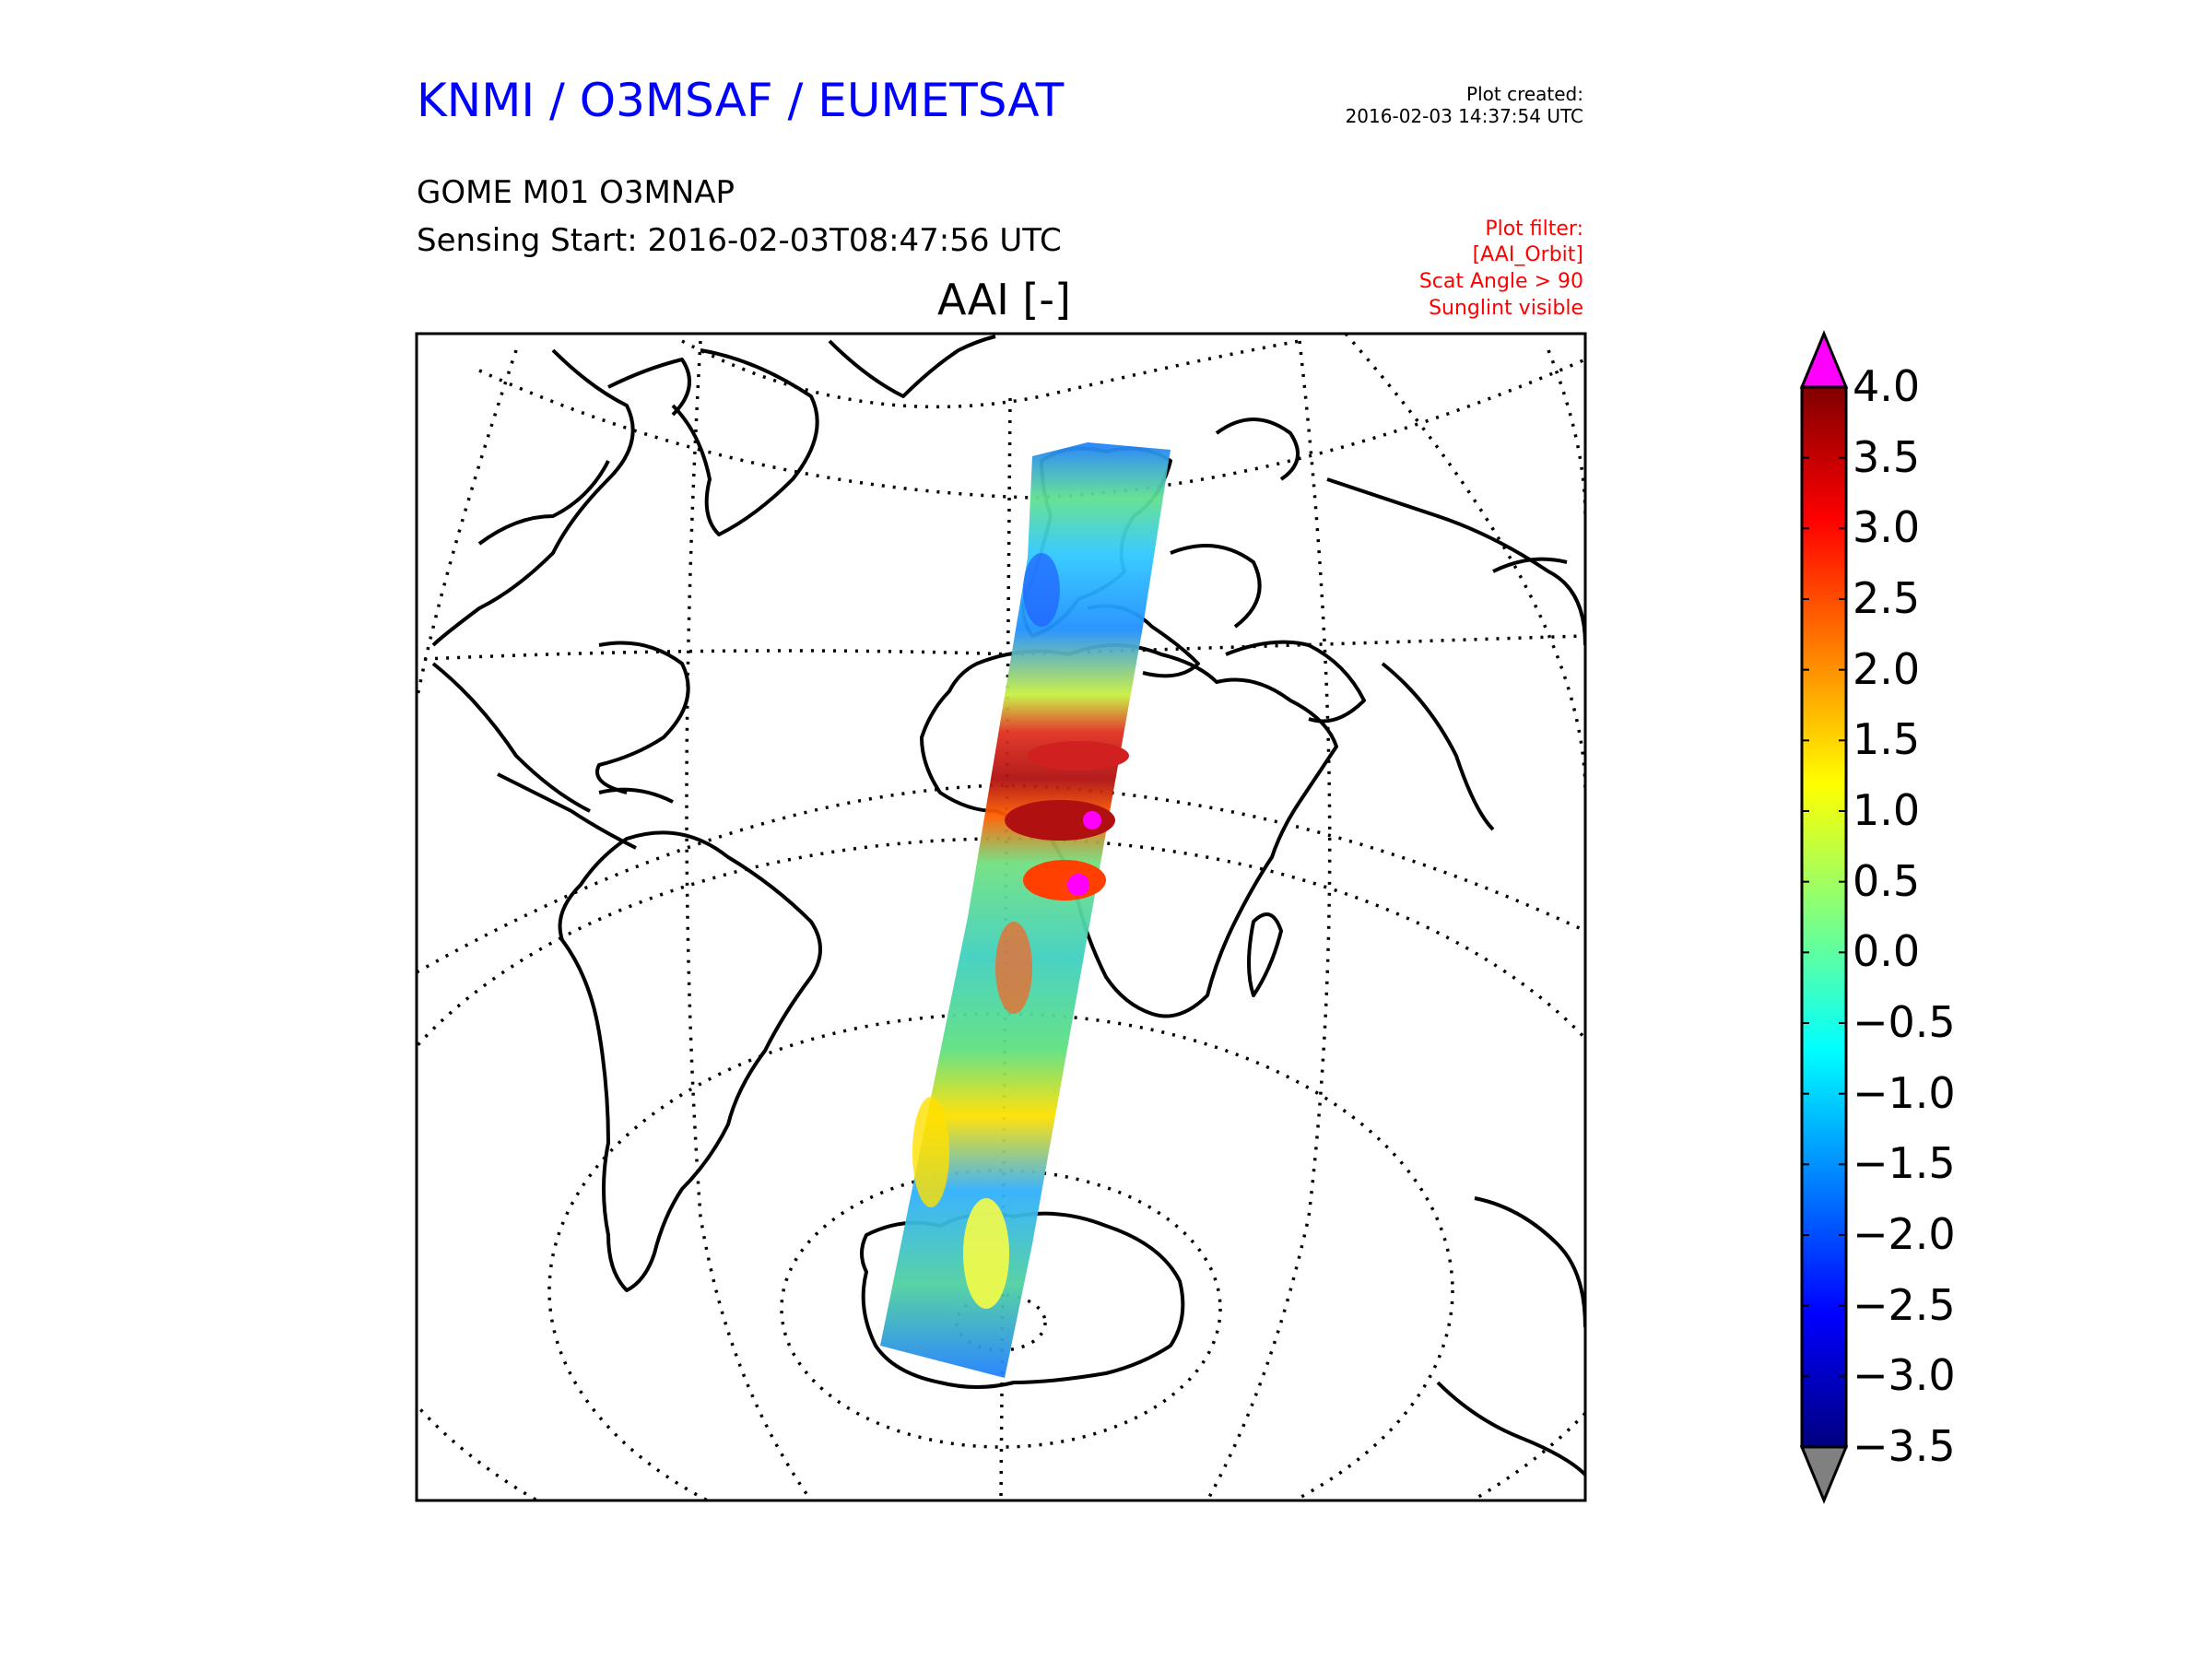 This screenshot has height=1659, width=2212. I want to click on colorbar-tick-label: 0.5, so click(1887, 880).